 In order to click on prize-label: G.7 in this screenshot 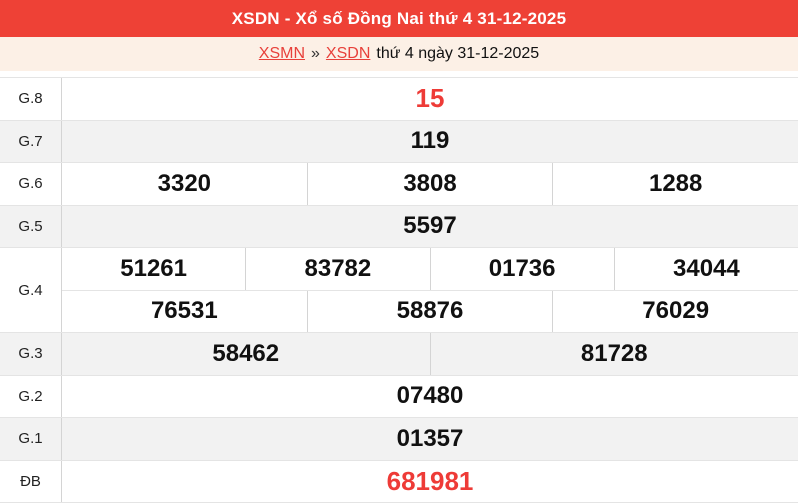, I will do `click(31, 141)`.